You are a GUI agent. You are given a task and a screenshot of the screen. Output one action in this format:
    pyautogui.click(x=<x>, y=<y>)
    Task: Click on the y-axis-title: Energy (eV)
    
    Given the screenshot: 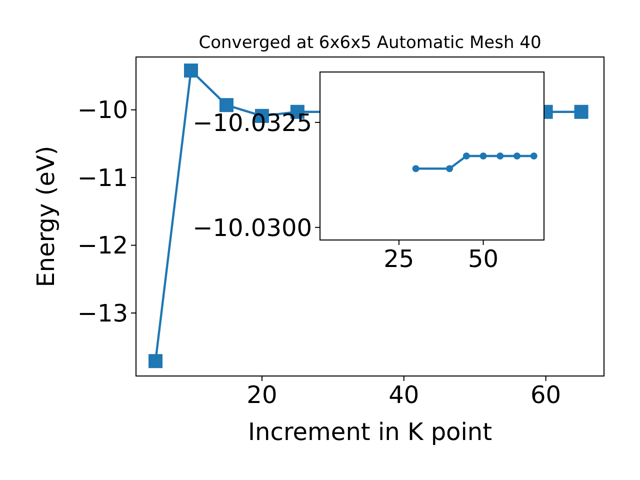 What is the action you would take?
    pyautogui.click(x=46, y=217)
    